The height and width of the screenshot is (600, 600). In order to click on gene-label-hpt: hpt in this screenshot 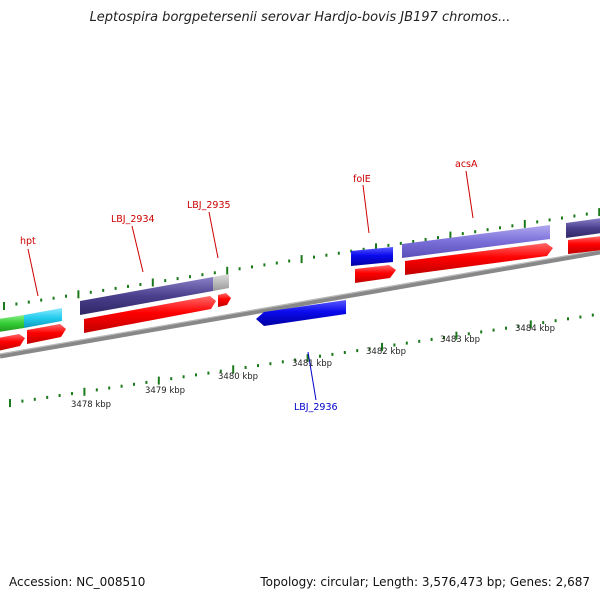, I will do `click(28, 241)`.